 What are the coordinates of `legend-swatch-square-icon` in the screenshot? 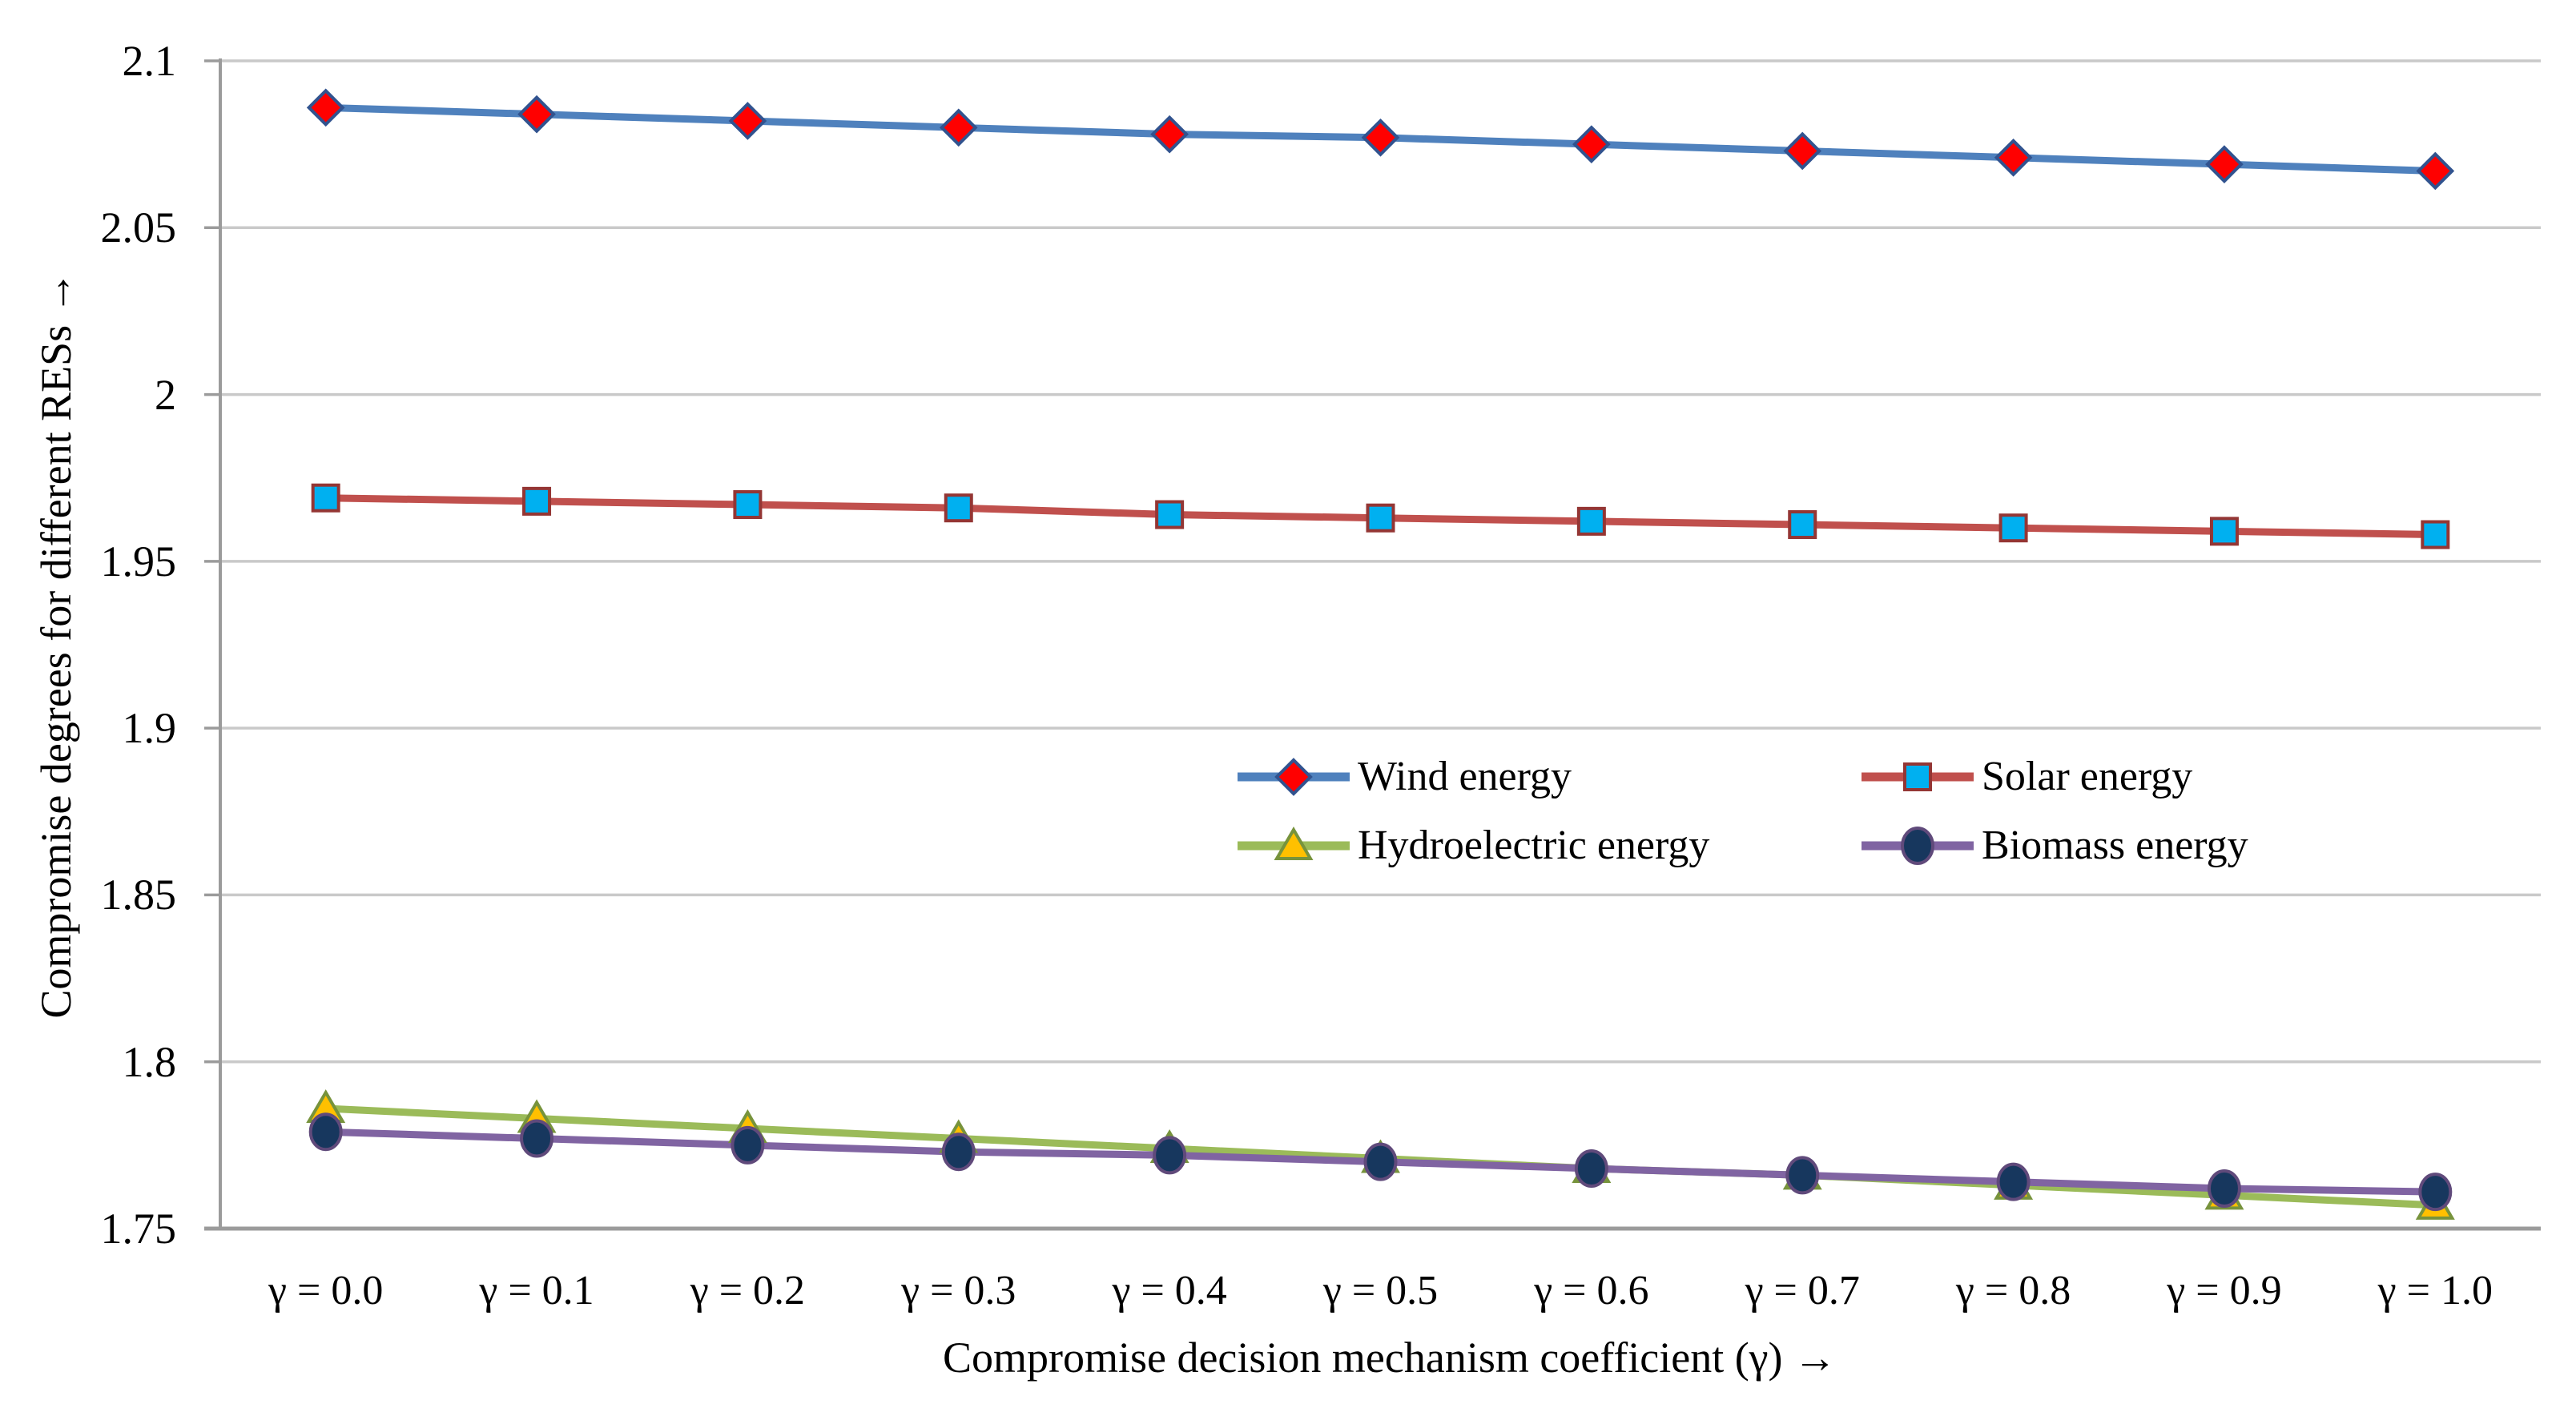 It's located at (1918, 776).